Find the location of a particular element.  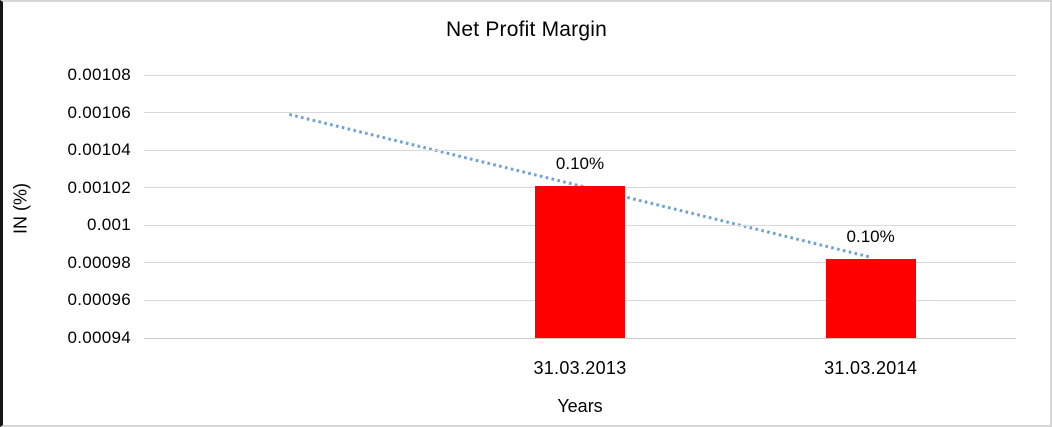

y-tick-label: 0.001 is located at coordinates (108, 225).